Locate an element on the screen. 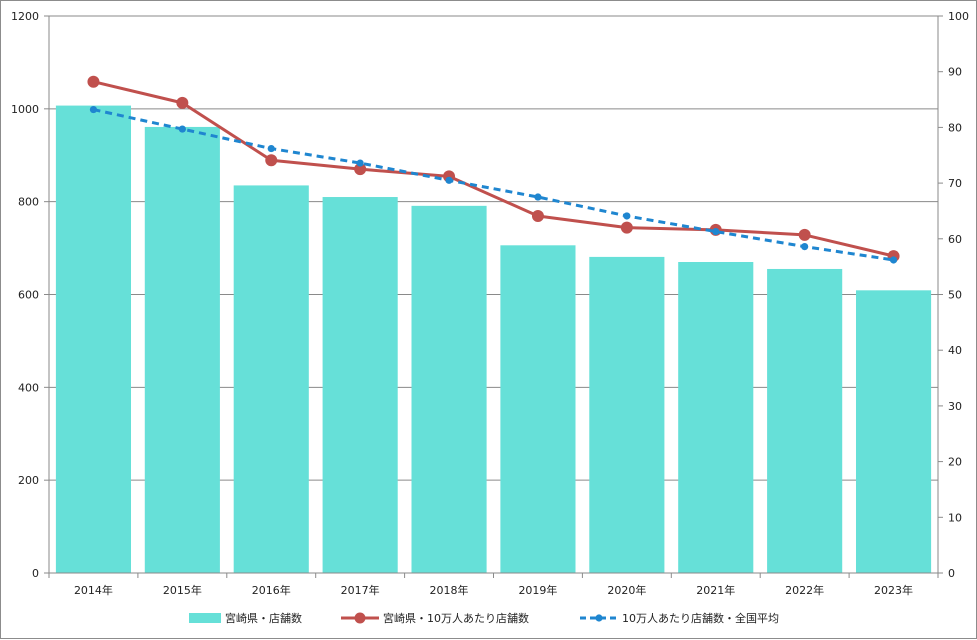 Image resolution: width=977 pixels, height=640 pixels. y-right-tick-label: 20 is located at coordinates (955, 462).